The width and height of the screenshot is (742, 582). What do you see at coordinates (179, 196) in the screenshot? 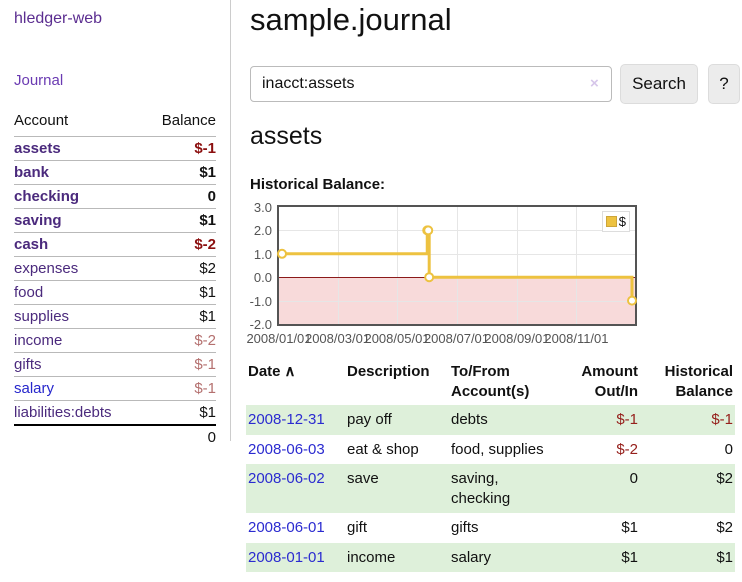
I see `account-balance: 0` at bounding box center [179, 196].